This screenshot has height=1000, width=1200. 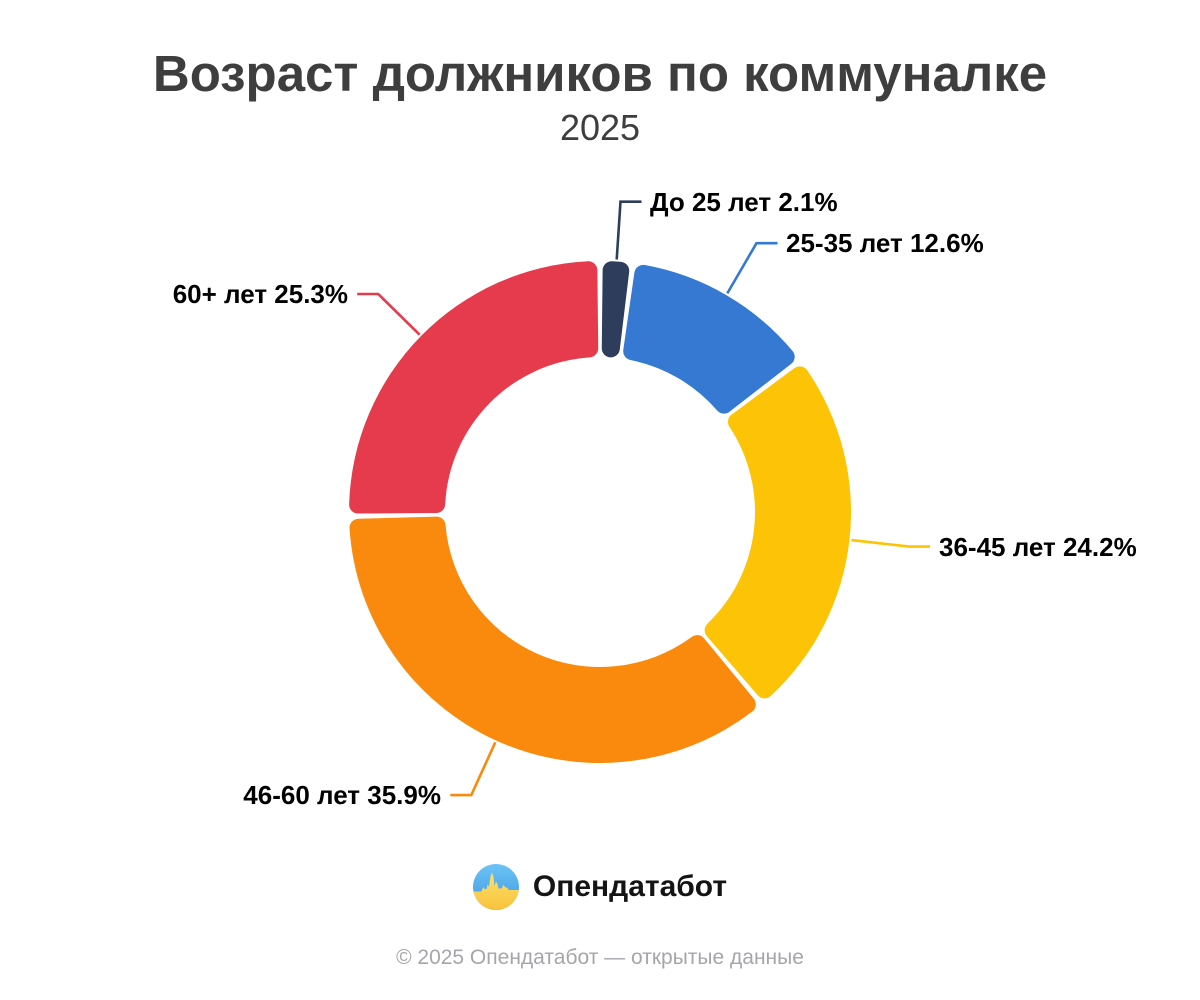 What do you see at coordinates (600, 73) in the screenshot?
I see `page-title: Возраст должников по коммуналке` at bounding box center [600, 73].